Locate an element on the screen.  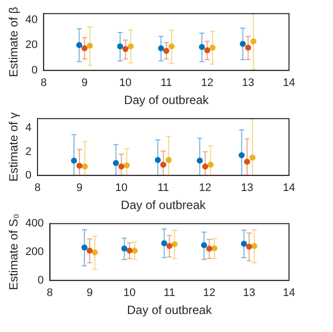
y-tick-label: 200 is located at coordinates (34, 252).